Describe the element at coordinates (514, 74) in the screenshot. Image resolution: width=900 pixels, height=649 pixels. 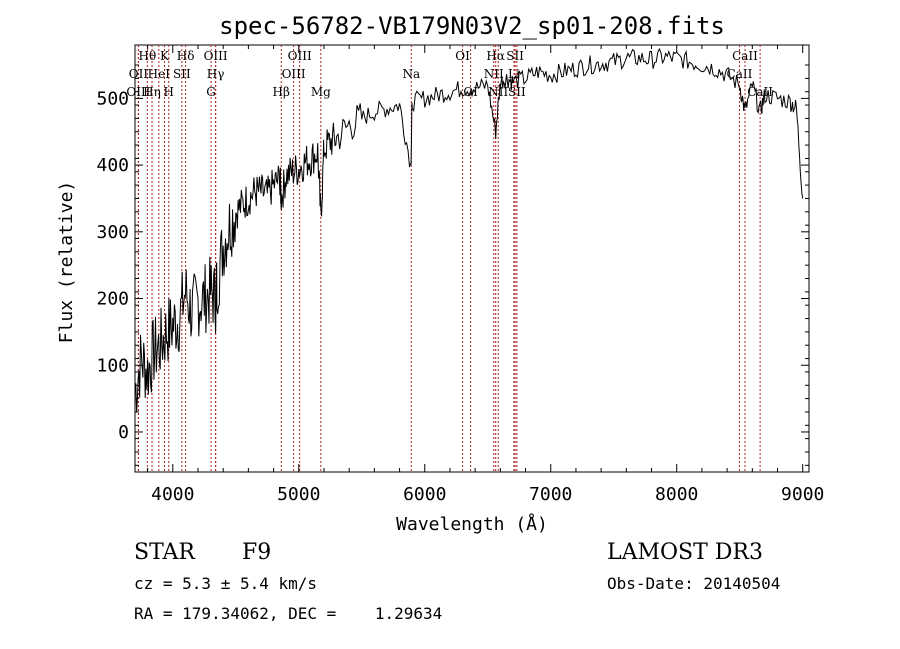
I see `line-marker-label-23: Li` at that location.